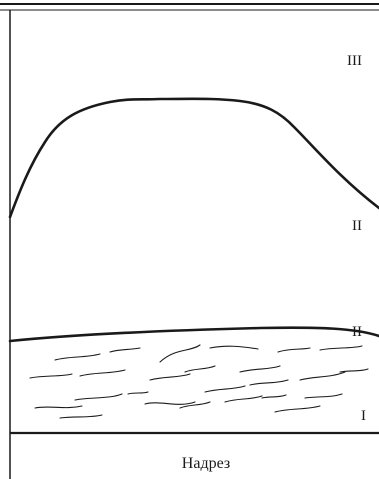  I want to click on zone-label-bottom: I, so click(363, 416).